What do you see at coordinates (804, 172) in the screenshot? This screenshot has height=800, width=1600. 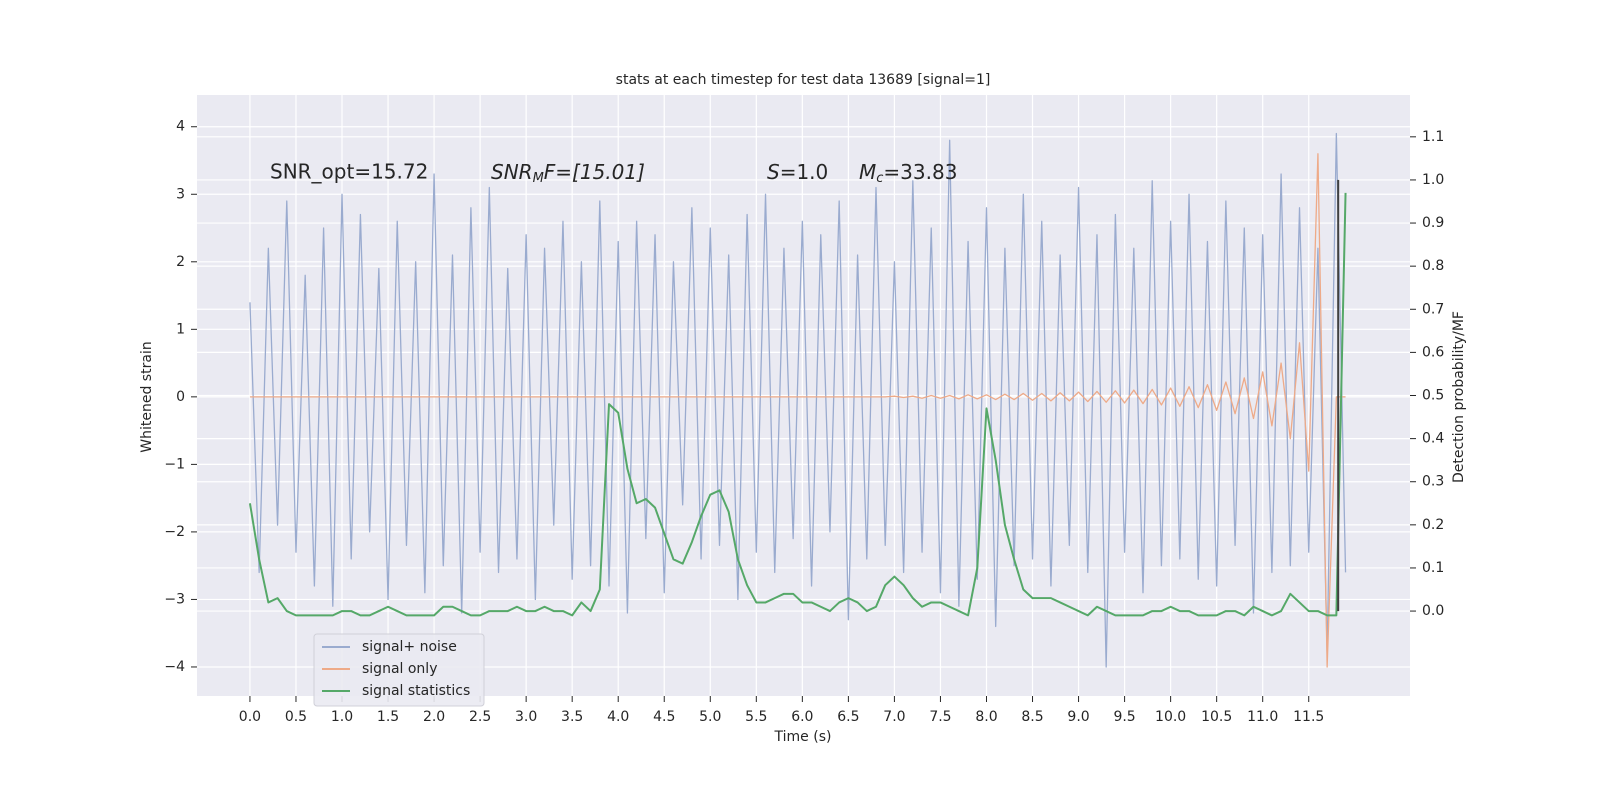 I see `annotation-part: =1.0` at bounding box center [804, 172].